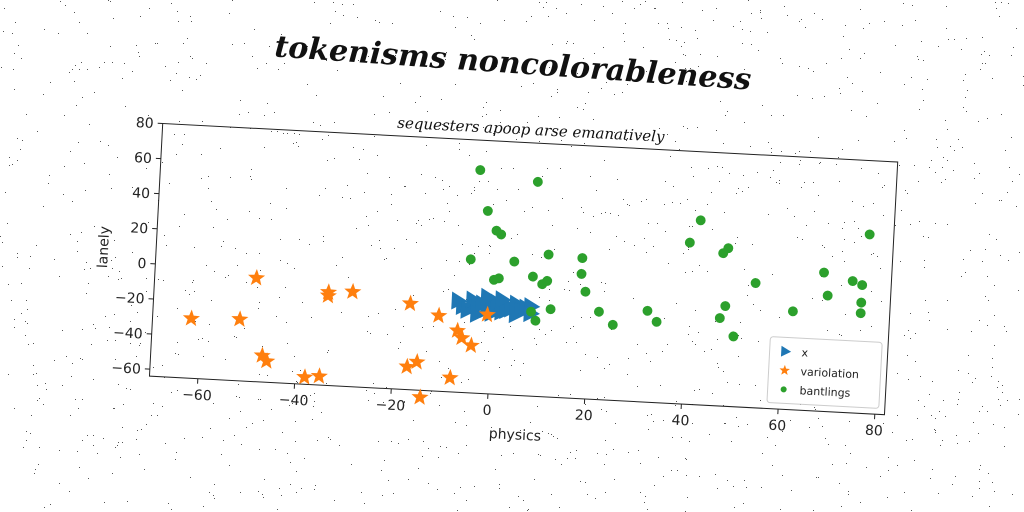 The width and height of the screenshot is (1024, 512). What do you see at coordinates (531, 130) in the screenshot?
I see `chart-title: sequesters apoop arse emanatively` at bounding box center [531, 130].